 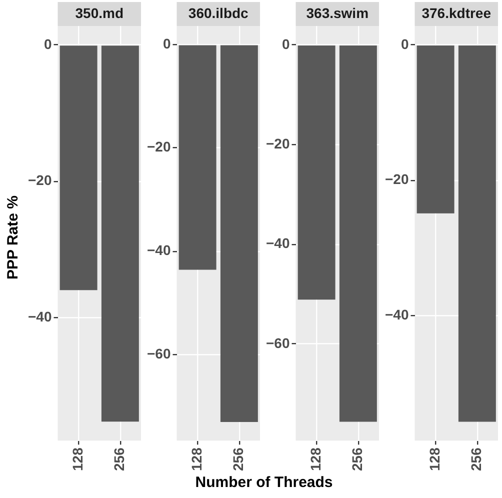 I want to click on y-axis-title: PPP Rate %, so click(x=13, y=237).